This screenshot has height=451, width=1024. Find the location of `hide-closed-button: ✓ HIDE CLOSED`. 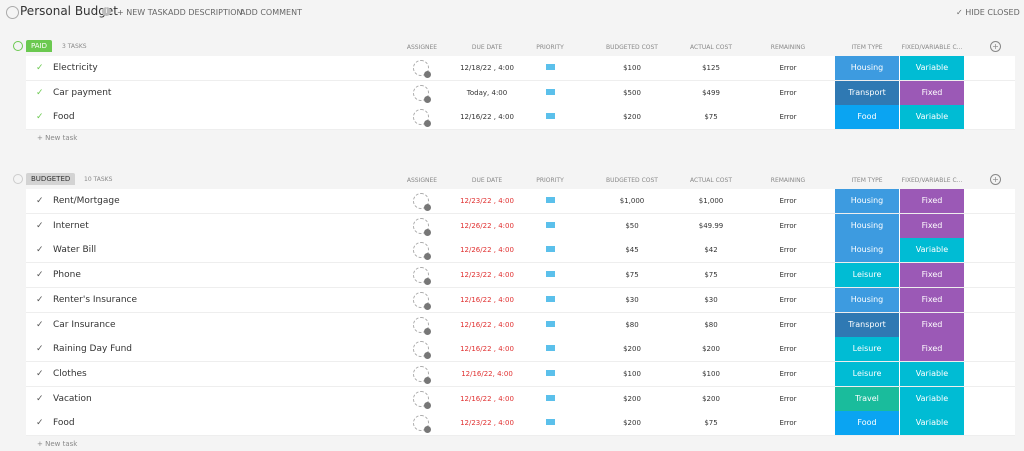

hide-closed-button: ✓ HIDE CLOSED is located at coordinates (988, 12).